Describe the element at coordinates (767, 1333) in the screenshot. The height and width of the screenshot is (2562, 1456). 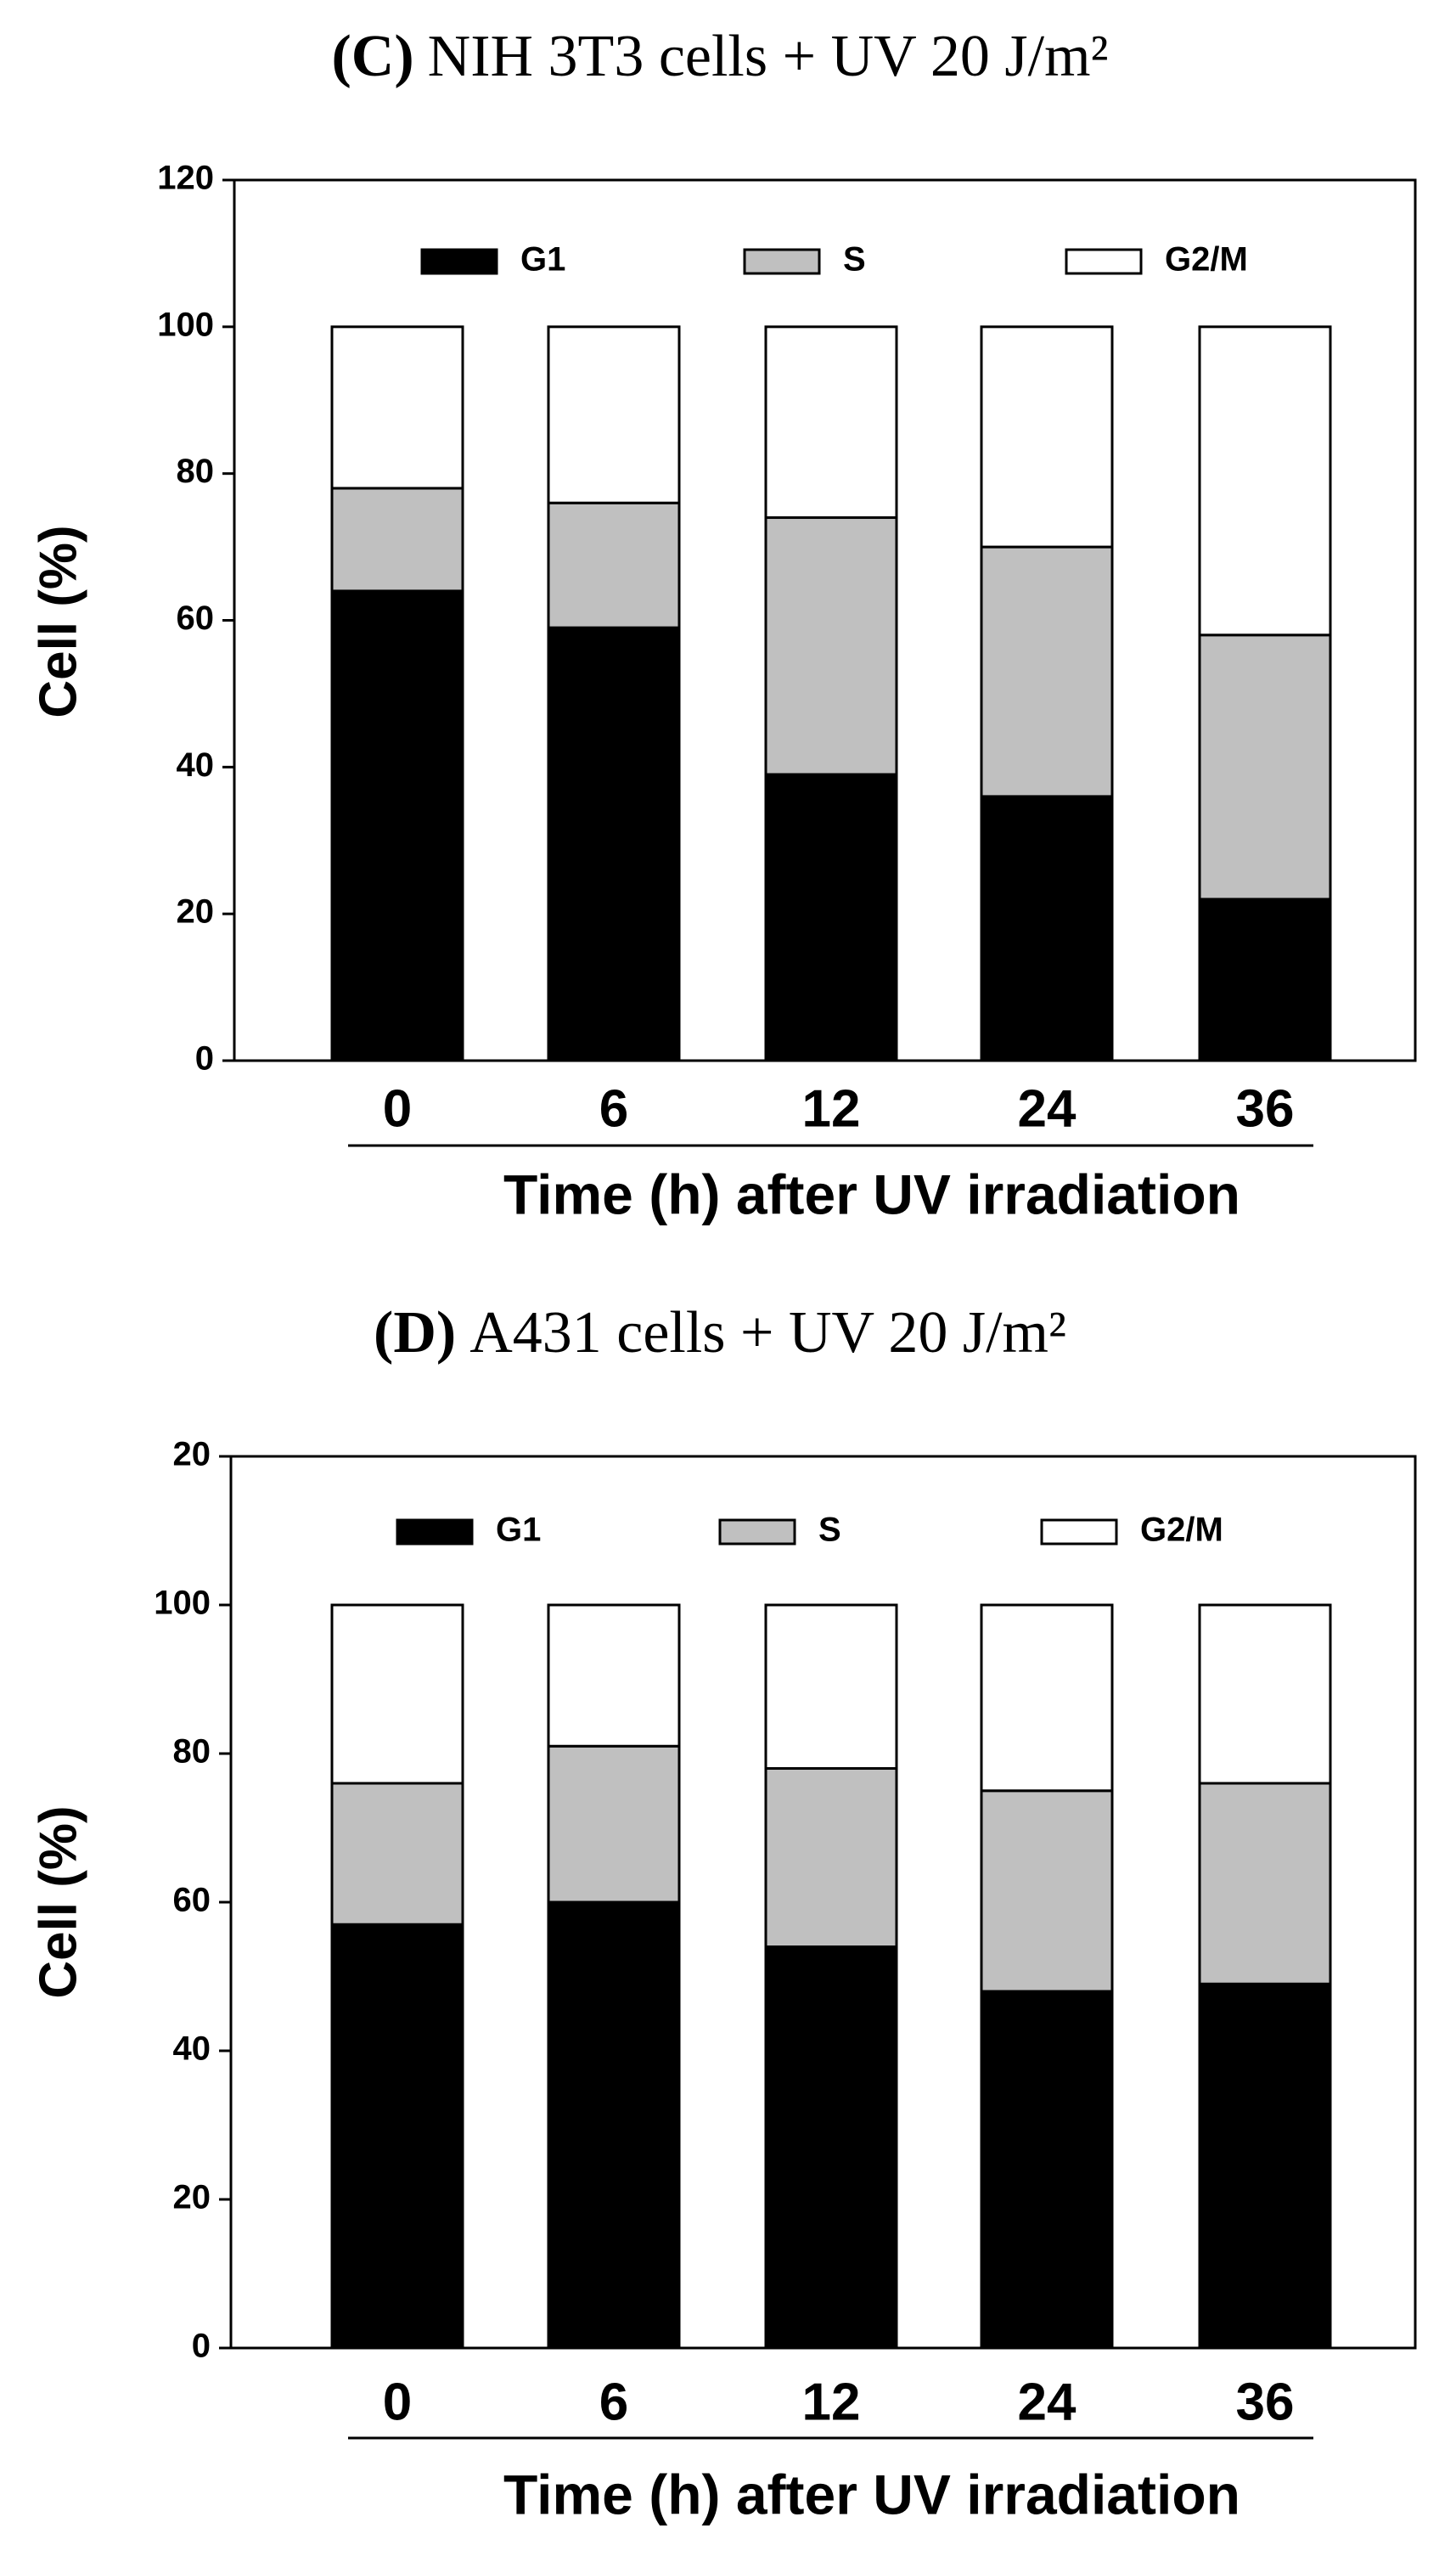
I see `title-text: A431 cells + UV 20 J/m²` at that location.